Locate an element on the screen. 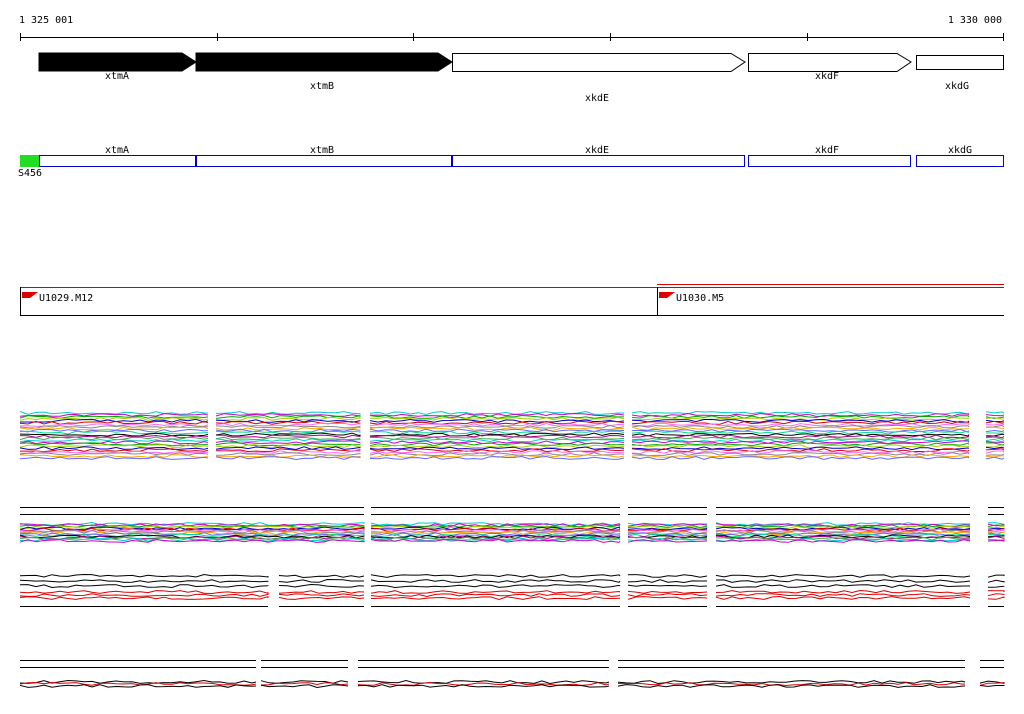 The height and width of the screenshot is (714, 1024). gene-label: xtmA is located at coordinates (117, 76).